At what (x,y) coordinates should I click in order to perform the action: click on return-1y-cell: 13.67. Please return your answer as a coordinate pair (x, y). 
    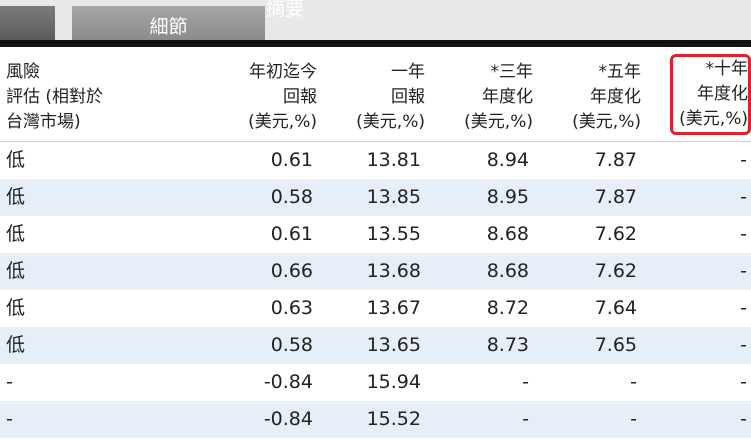
    Looking at the image, I should click on (393, 308).